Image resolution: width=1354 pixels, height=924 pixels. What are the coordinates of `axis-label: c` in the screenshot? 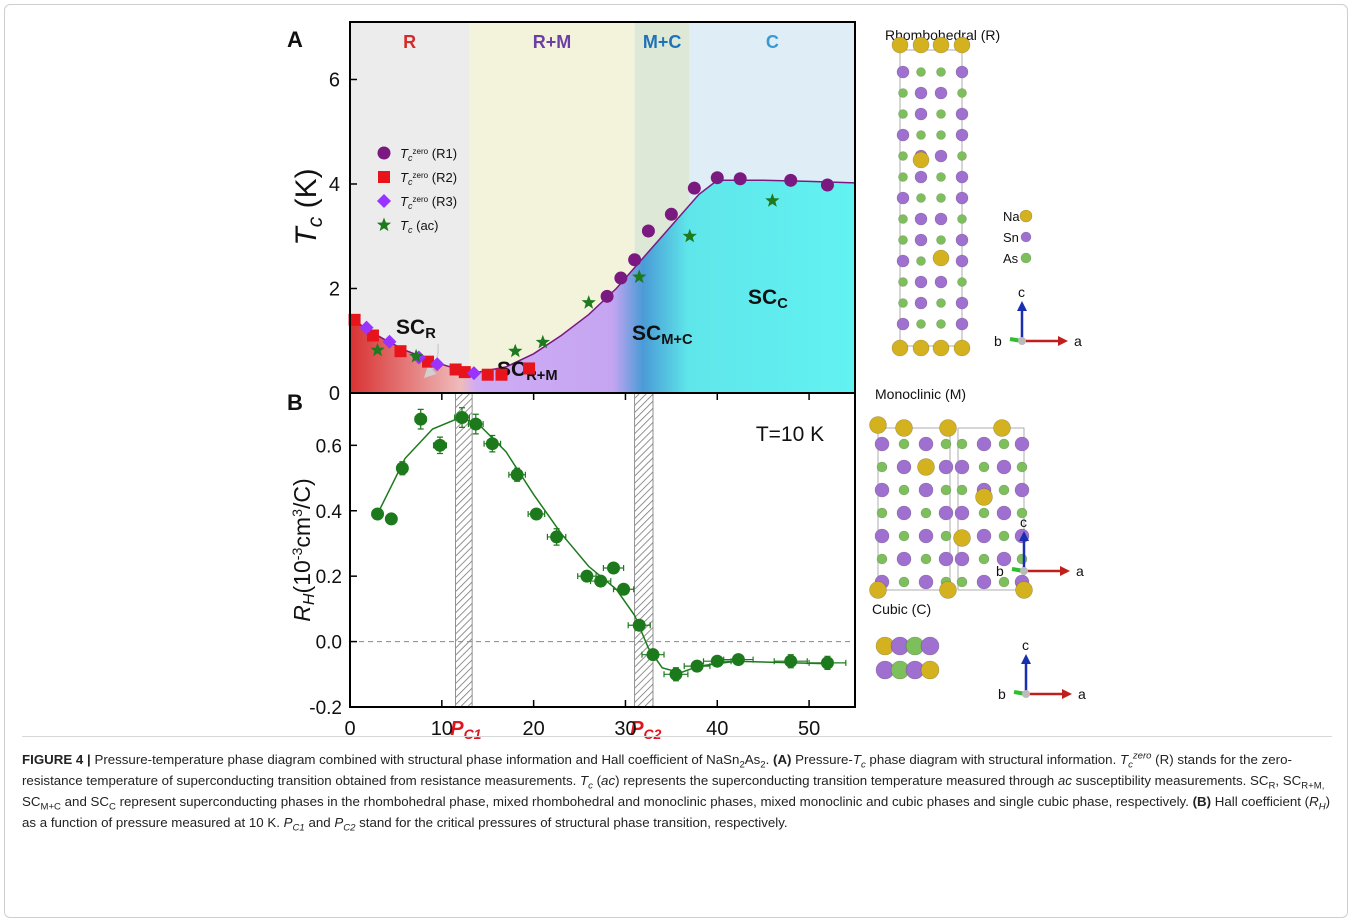 It's located at (1025, 645).